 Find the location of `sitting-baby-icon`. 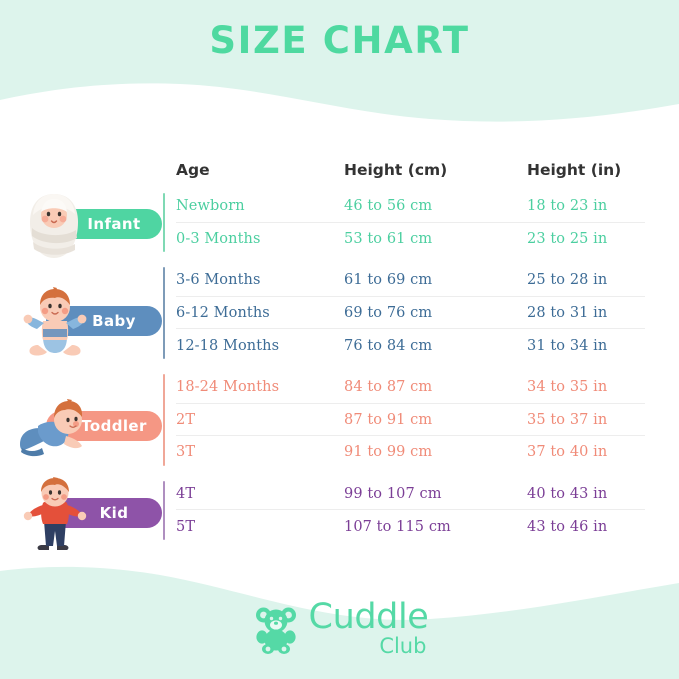

sitting-baby-icon is located at coordinates (55, 321).